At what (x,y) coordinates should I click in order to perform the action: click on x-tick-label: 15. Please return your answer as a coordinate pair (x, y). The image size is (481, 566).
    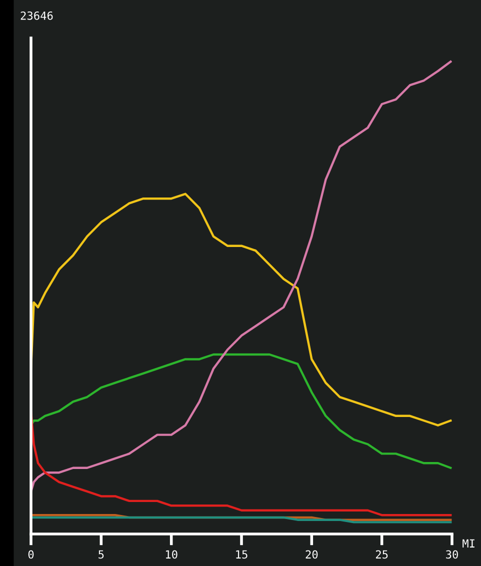
    Looking at the image, I should click on (242, 554).